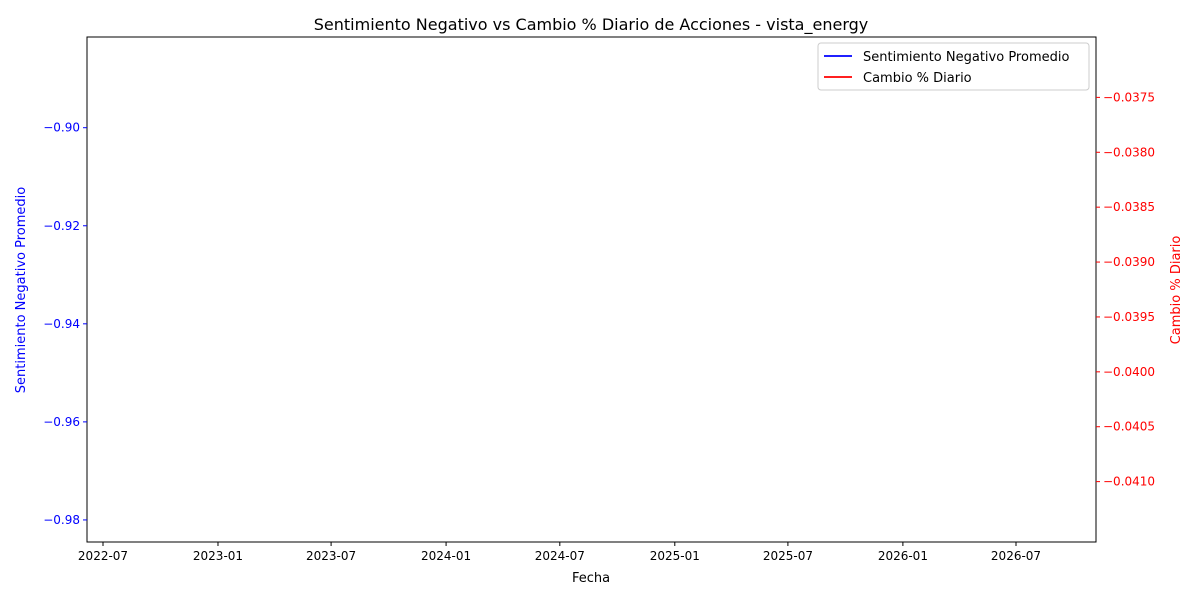 The width and height of the screenshot is (1200, 600). I want to click on left-y-axis-label: Sentimiento Negativo Promedio, so click(21, 290).